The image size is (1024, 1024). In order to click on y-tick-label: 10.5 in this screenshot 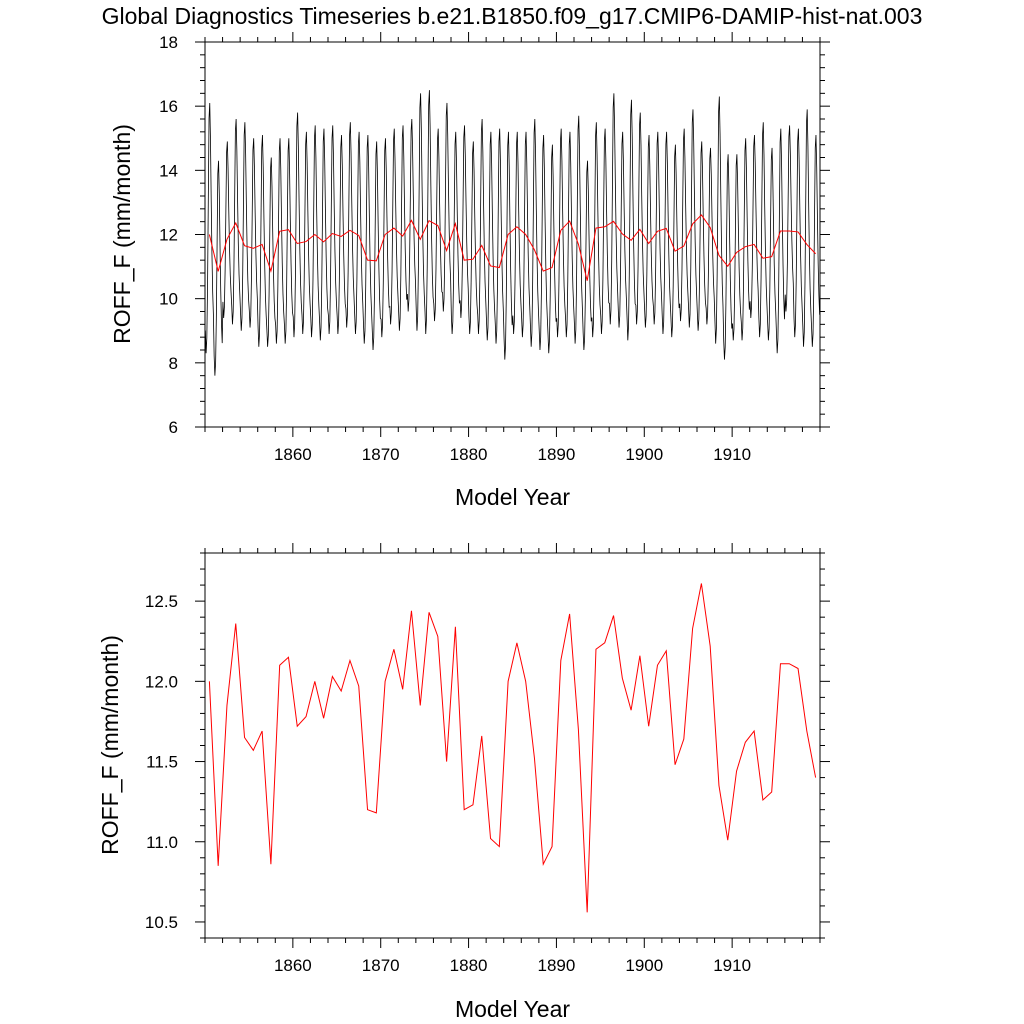, I will do `click(161, 922)`.